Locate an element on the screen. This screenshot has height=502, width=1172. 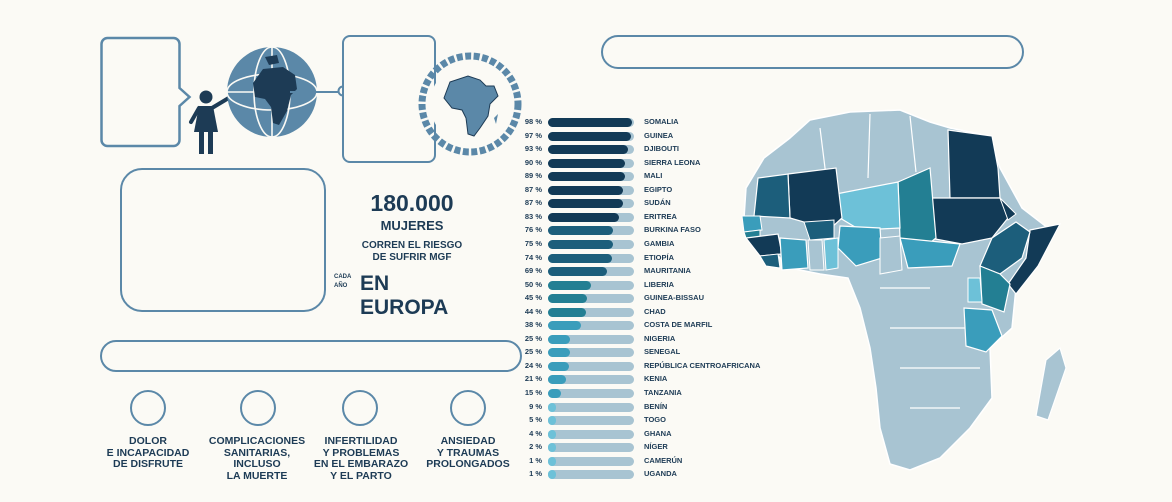
bar-value-label: 75 % is located at coordinates (533, 243).